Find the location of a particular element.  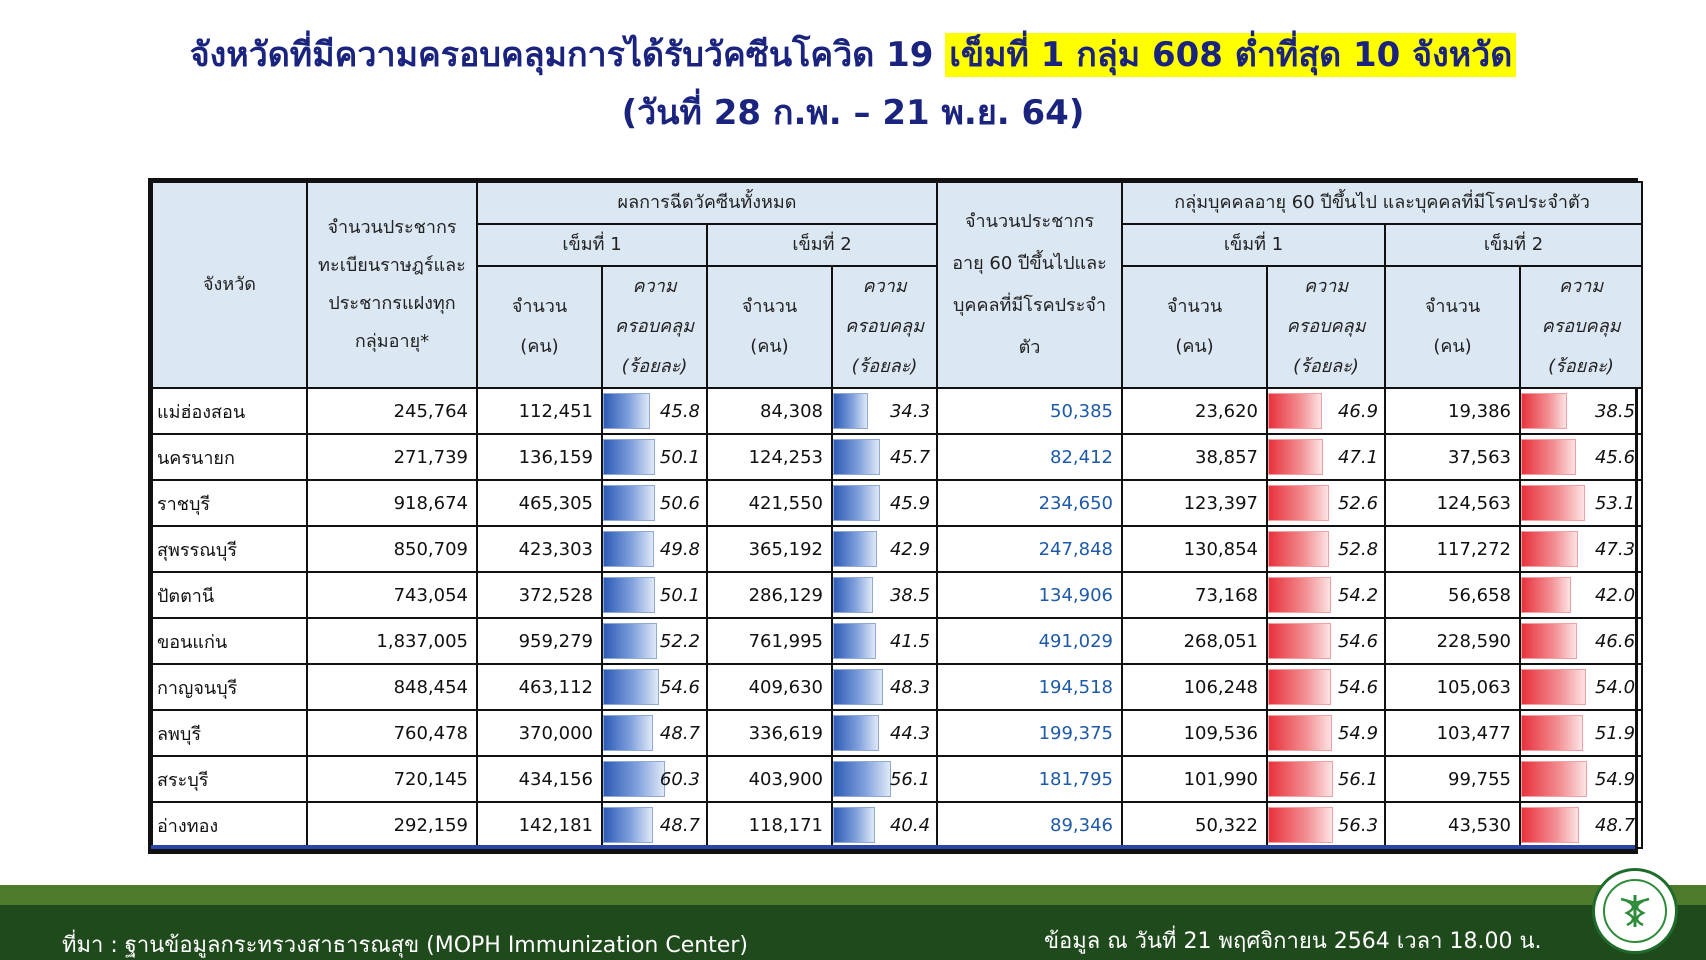

coverage-value: 54.0 is located at coordinates (1615, 687).